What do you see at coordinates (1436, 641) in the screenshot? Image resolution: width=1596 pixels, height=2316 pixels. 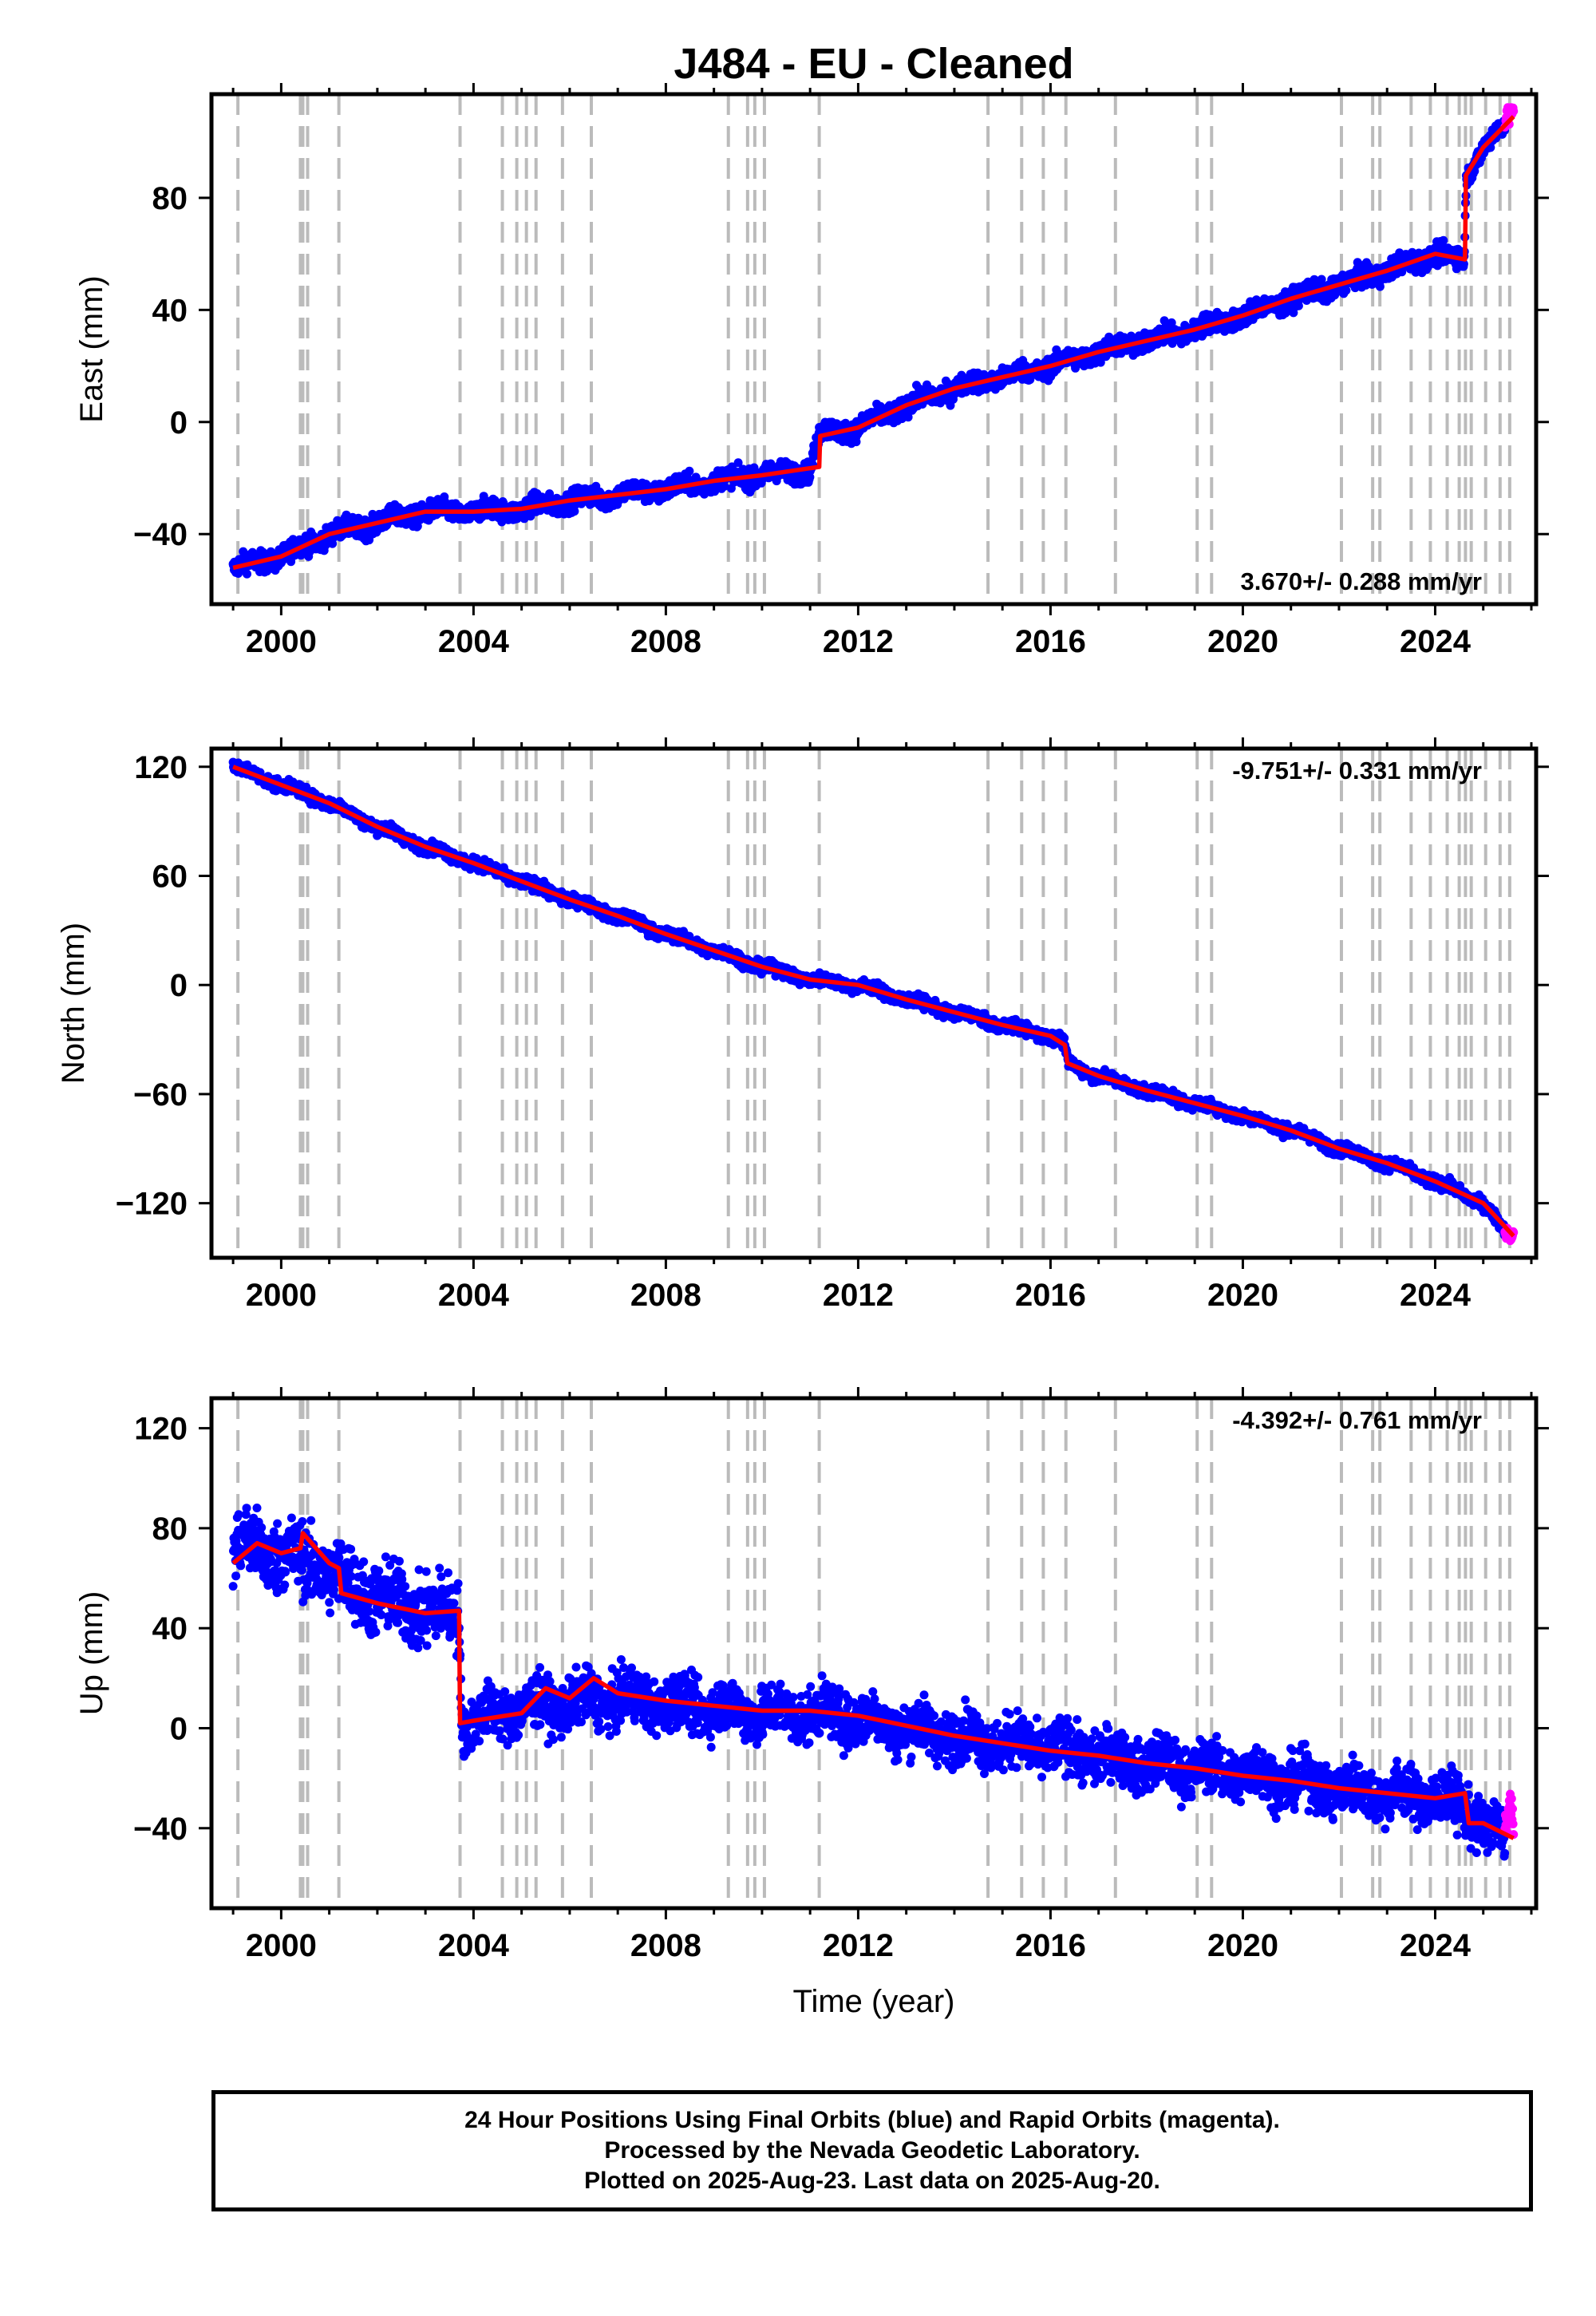 I see `east-x-tick-label: 2024` at bounding box center [1436, 641].